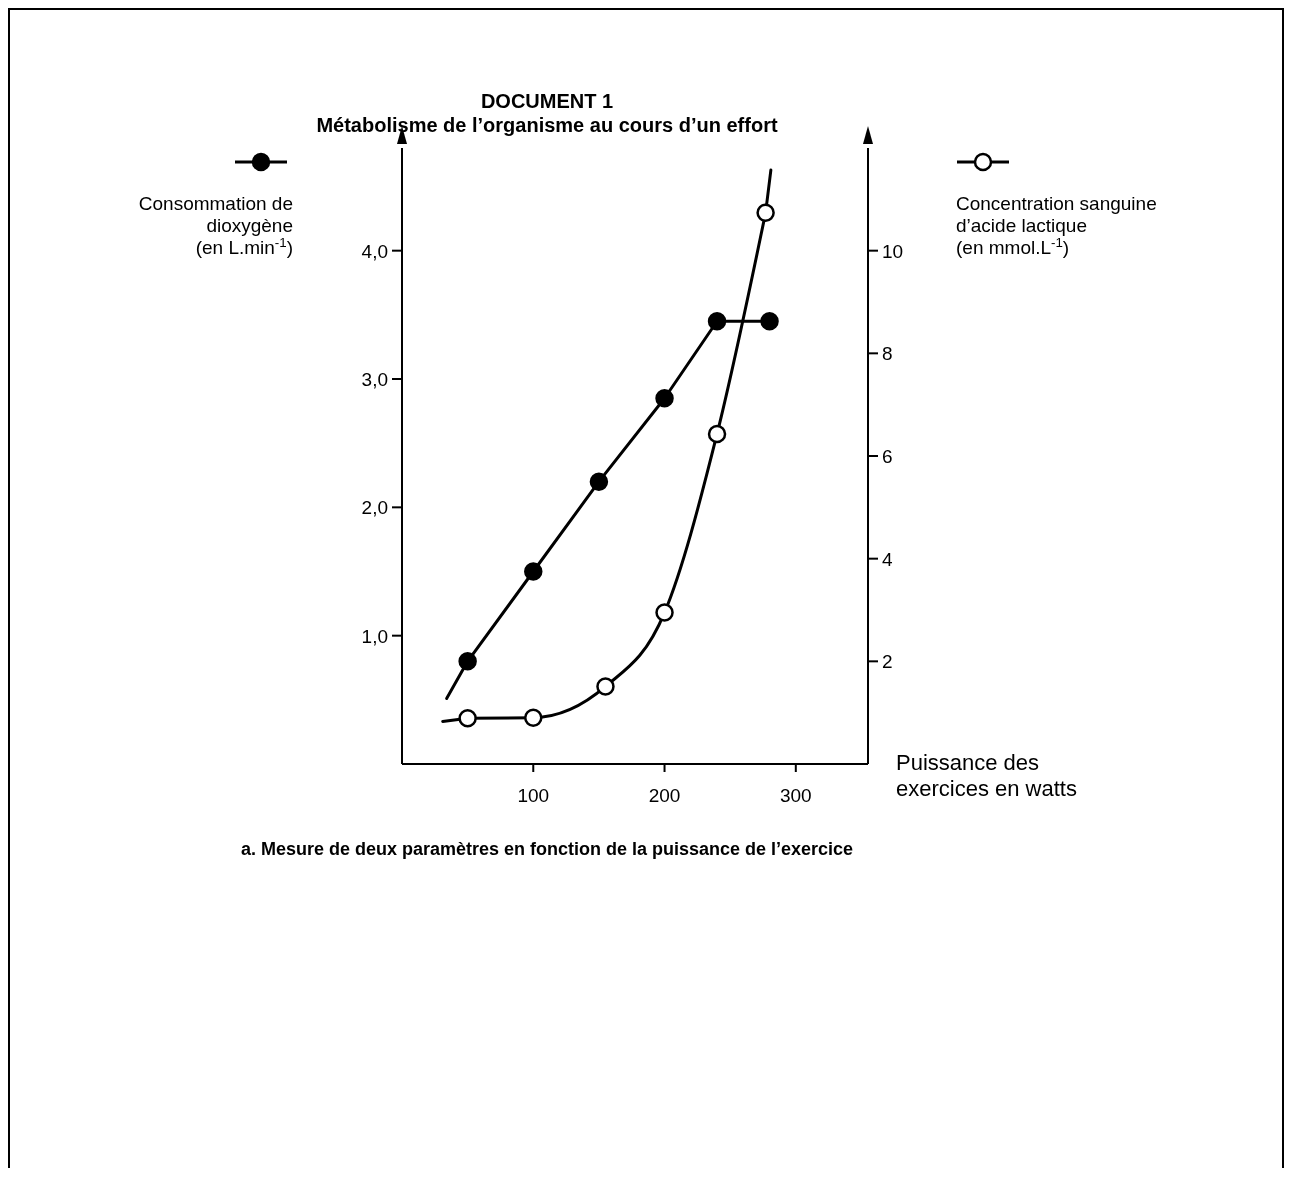 This screenshot has height=1182, width=1292. What do you see at coordinates (533, 795) in the screenshot?
I see `x-tick-label: 100` at bounding box center [533, 795].